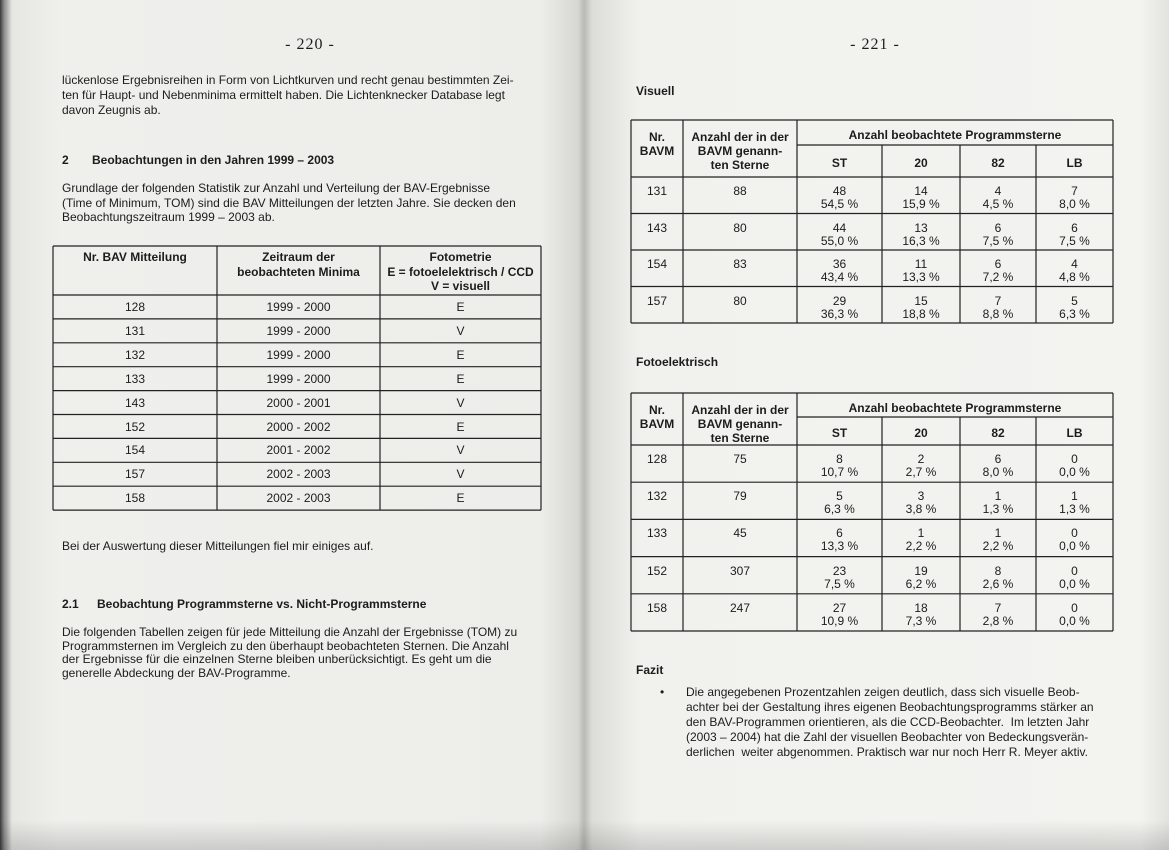  Describe the element at coordinates (657, 300) in the screenshot. I see `table-cell: 157` at that location.